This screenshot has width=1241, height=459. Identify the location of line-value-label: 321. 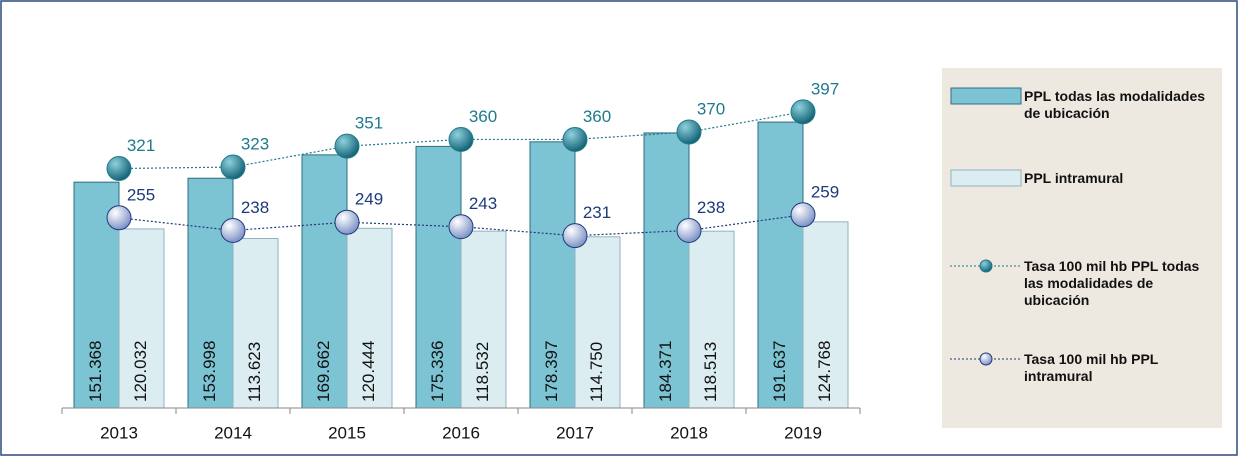
(141, 145).